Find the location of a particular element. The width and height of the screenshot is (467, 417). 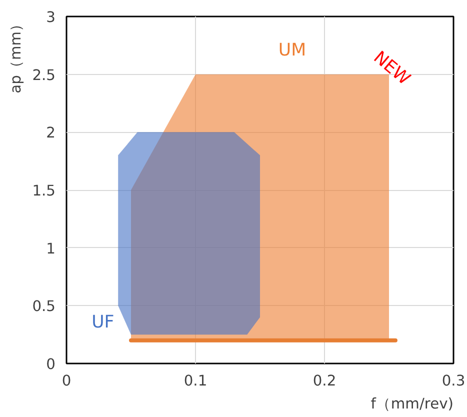

y-tick-label: 1.5 is located at coordinates (44, 191).